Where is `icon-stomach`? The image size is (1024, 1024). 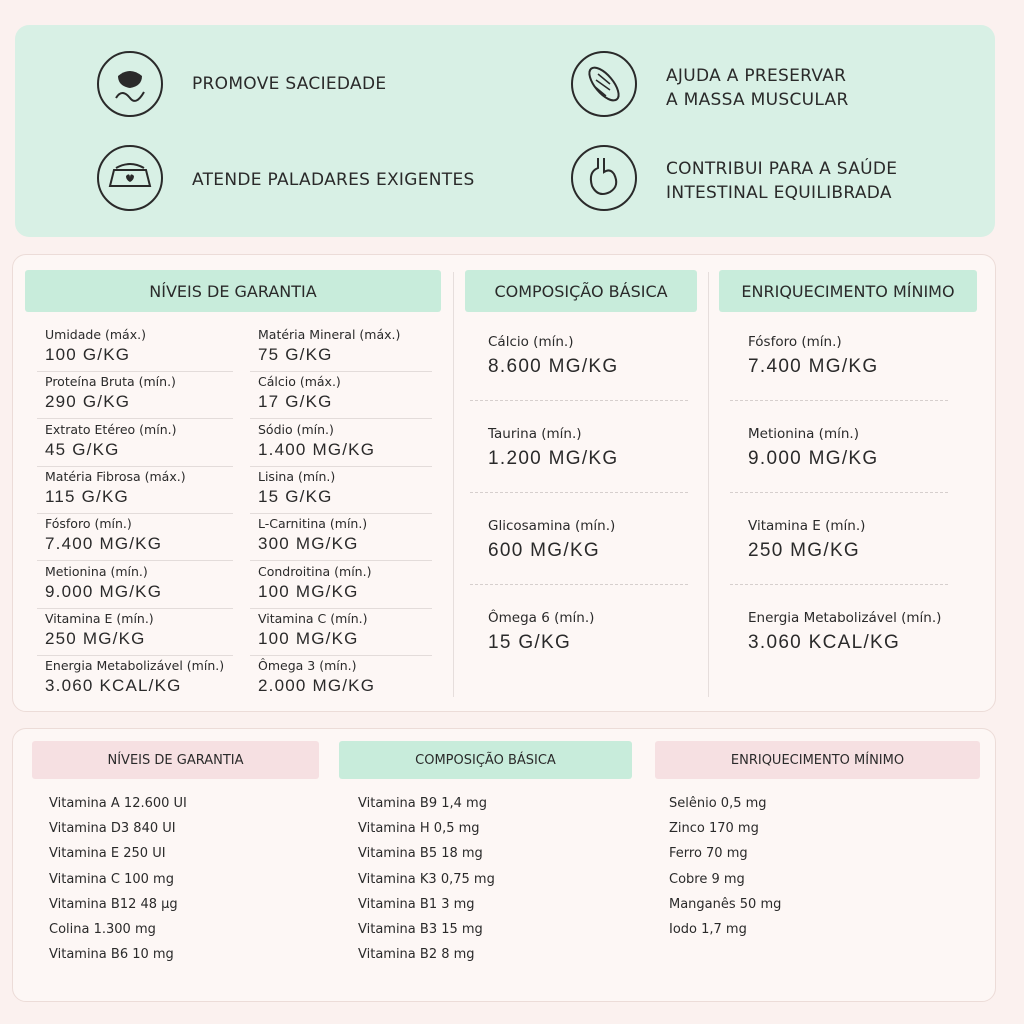
icon-stomach is located at coordinates (604, 178).